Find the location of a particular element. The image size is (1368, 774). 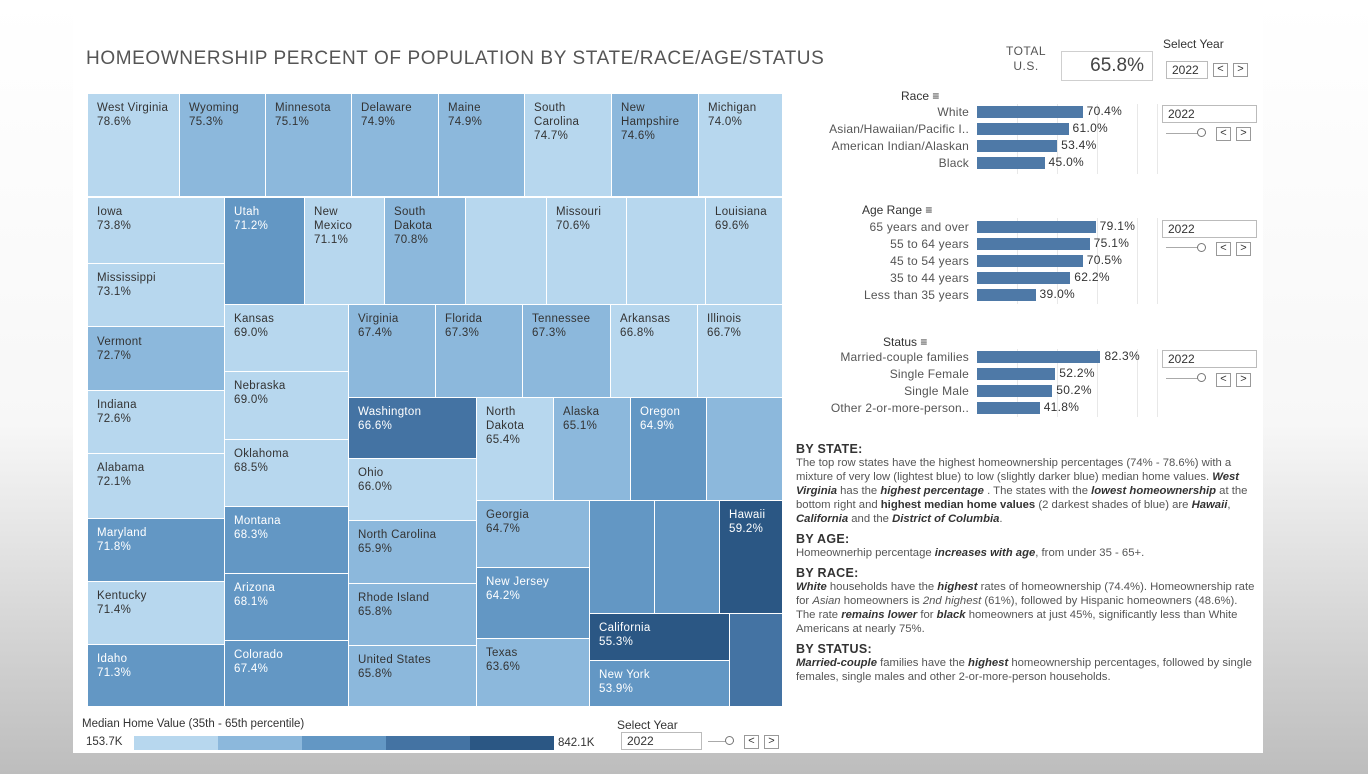

state-value: 65.1% is located at coordinates (580, 426).